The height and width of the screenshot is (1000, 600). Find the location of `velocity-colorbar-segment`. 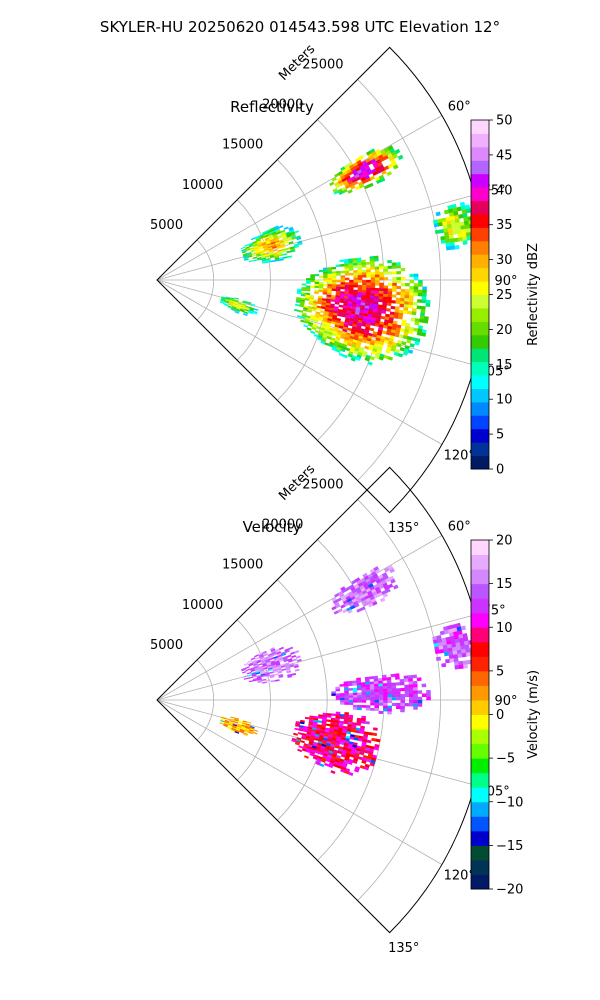

velocity-colorbar-segment is located at coordinates (480, 693).